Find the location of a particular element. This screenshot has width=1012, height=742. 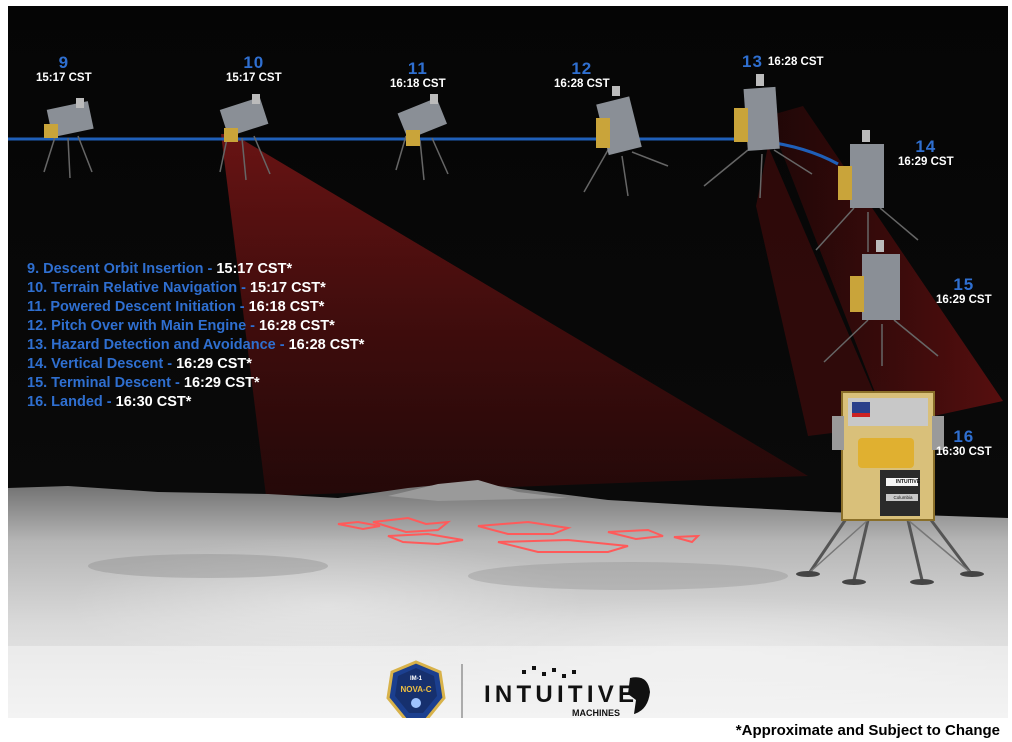

phase-label-11: 11 16:18 CST is located at coordinates (418, 75).